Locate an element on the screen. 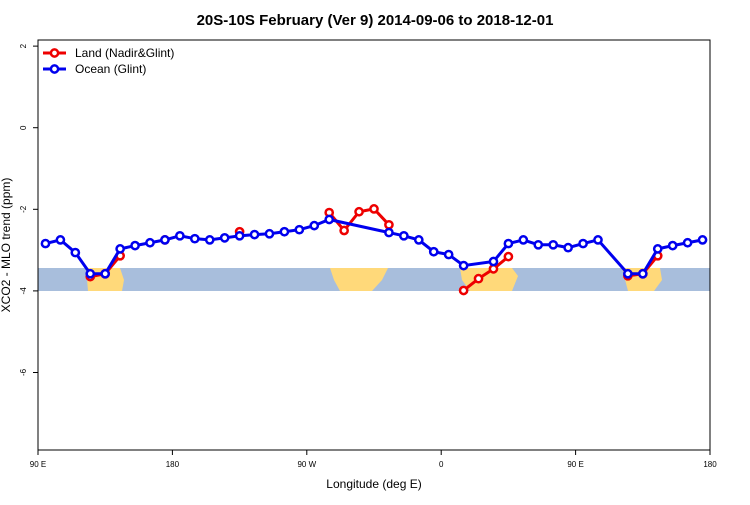  x-tick-label: 0 is located at coordinates (441, 464).